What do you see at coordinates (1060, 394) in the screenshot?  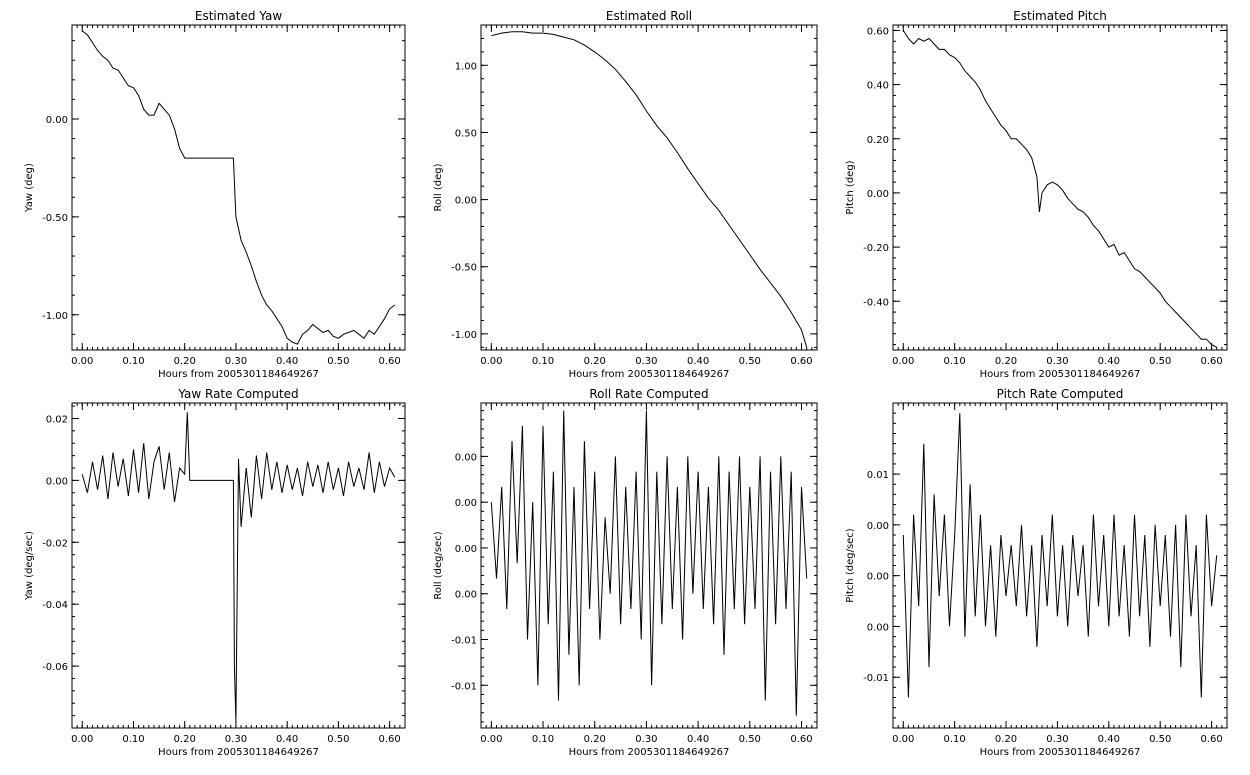 I see `chart-title: Pitch Rate Computed` at bounding box center [1060, 394].